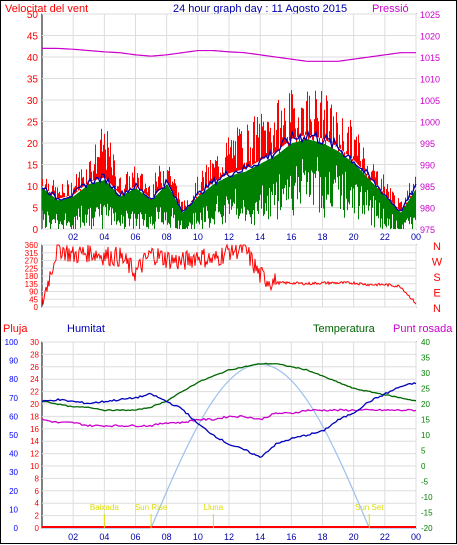 The width and height of the screenshot is (457, 545). I want to click on rain-tick-label: 28, so click(34, 354).